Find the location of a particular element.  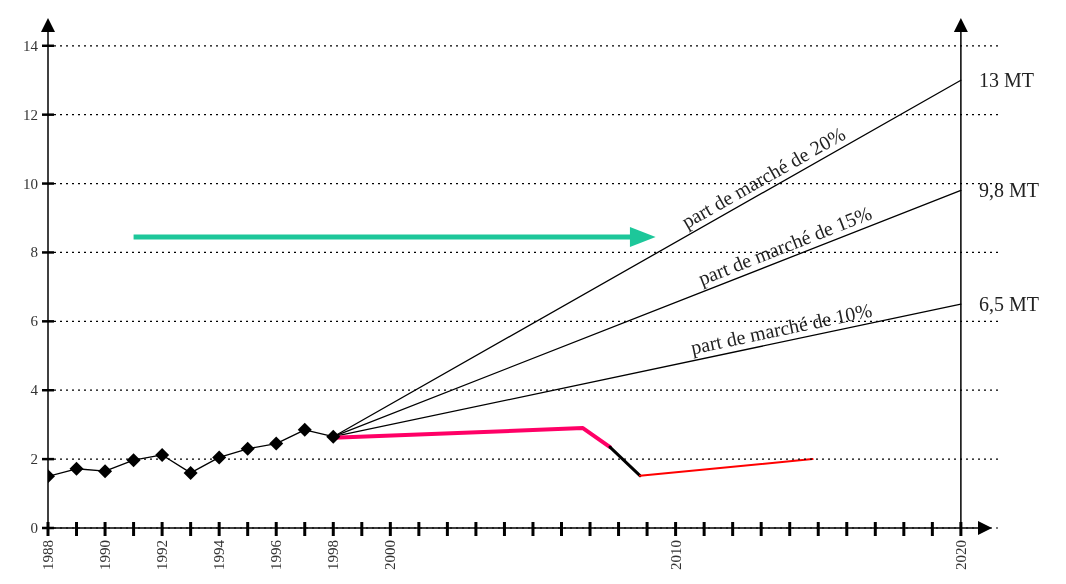

annotation: 13 MT is located at coordinates (1006, 80).